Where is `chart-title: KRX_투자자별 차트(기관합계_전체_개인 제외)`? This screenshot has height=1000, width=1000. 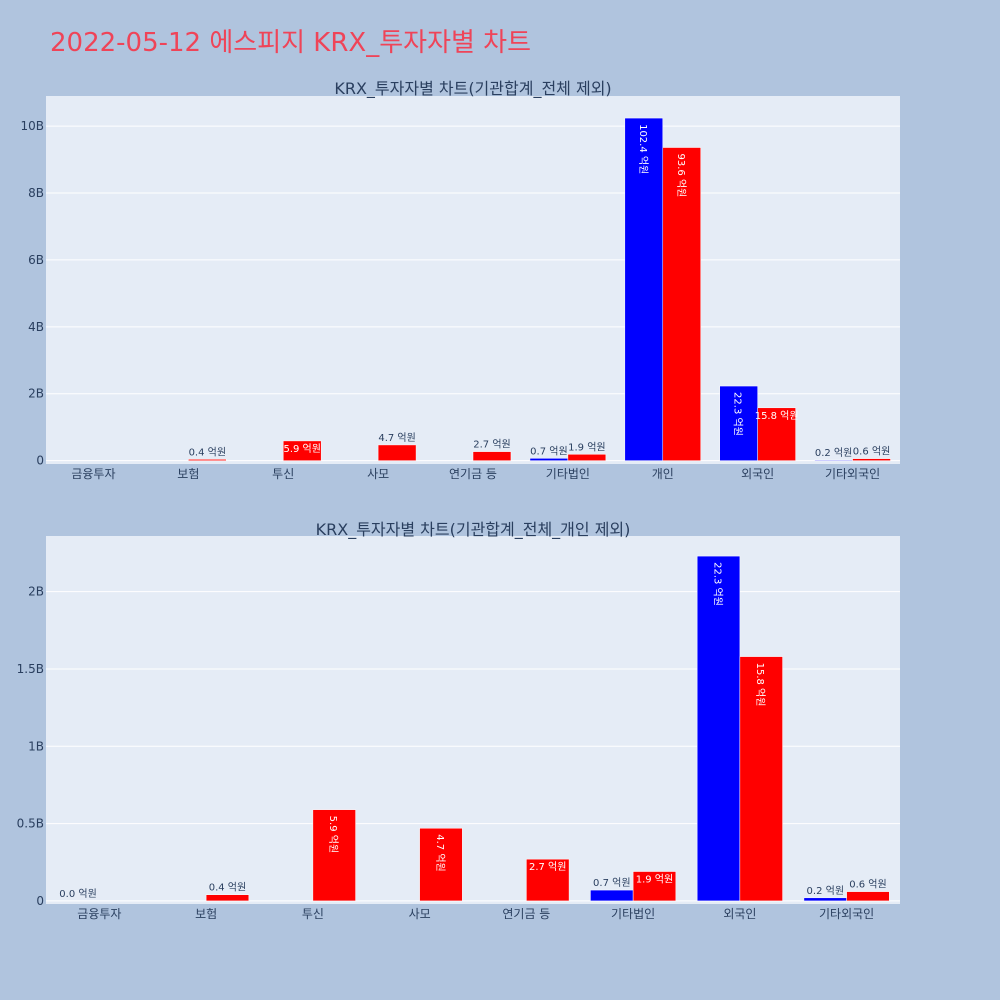 chart-title: KRX_투자자별 차트(기관합계_전체_개인 제외) is located at coordinates (473, 530).